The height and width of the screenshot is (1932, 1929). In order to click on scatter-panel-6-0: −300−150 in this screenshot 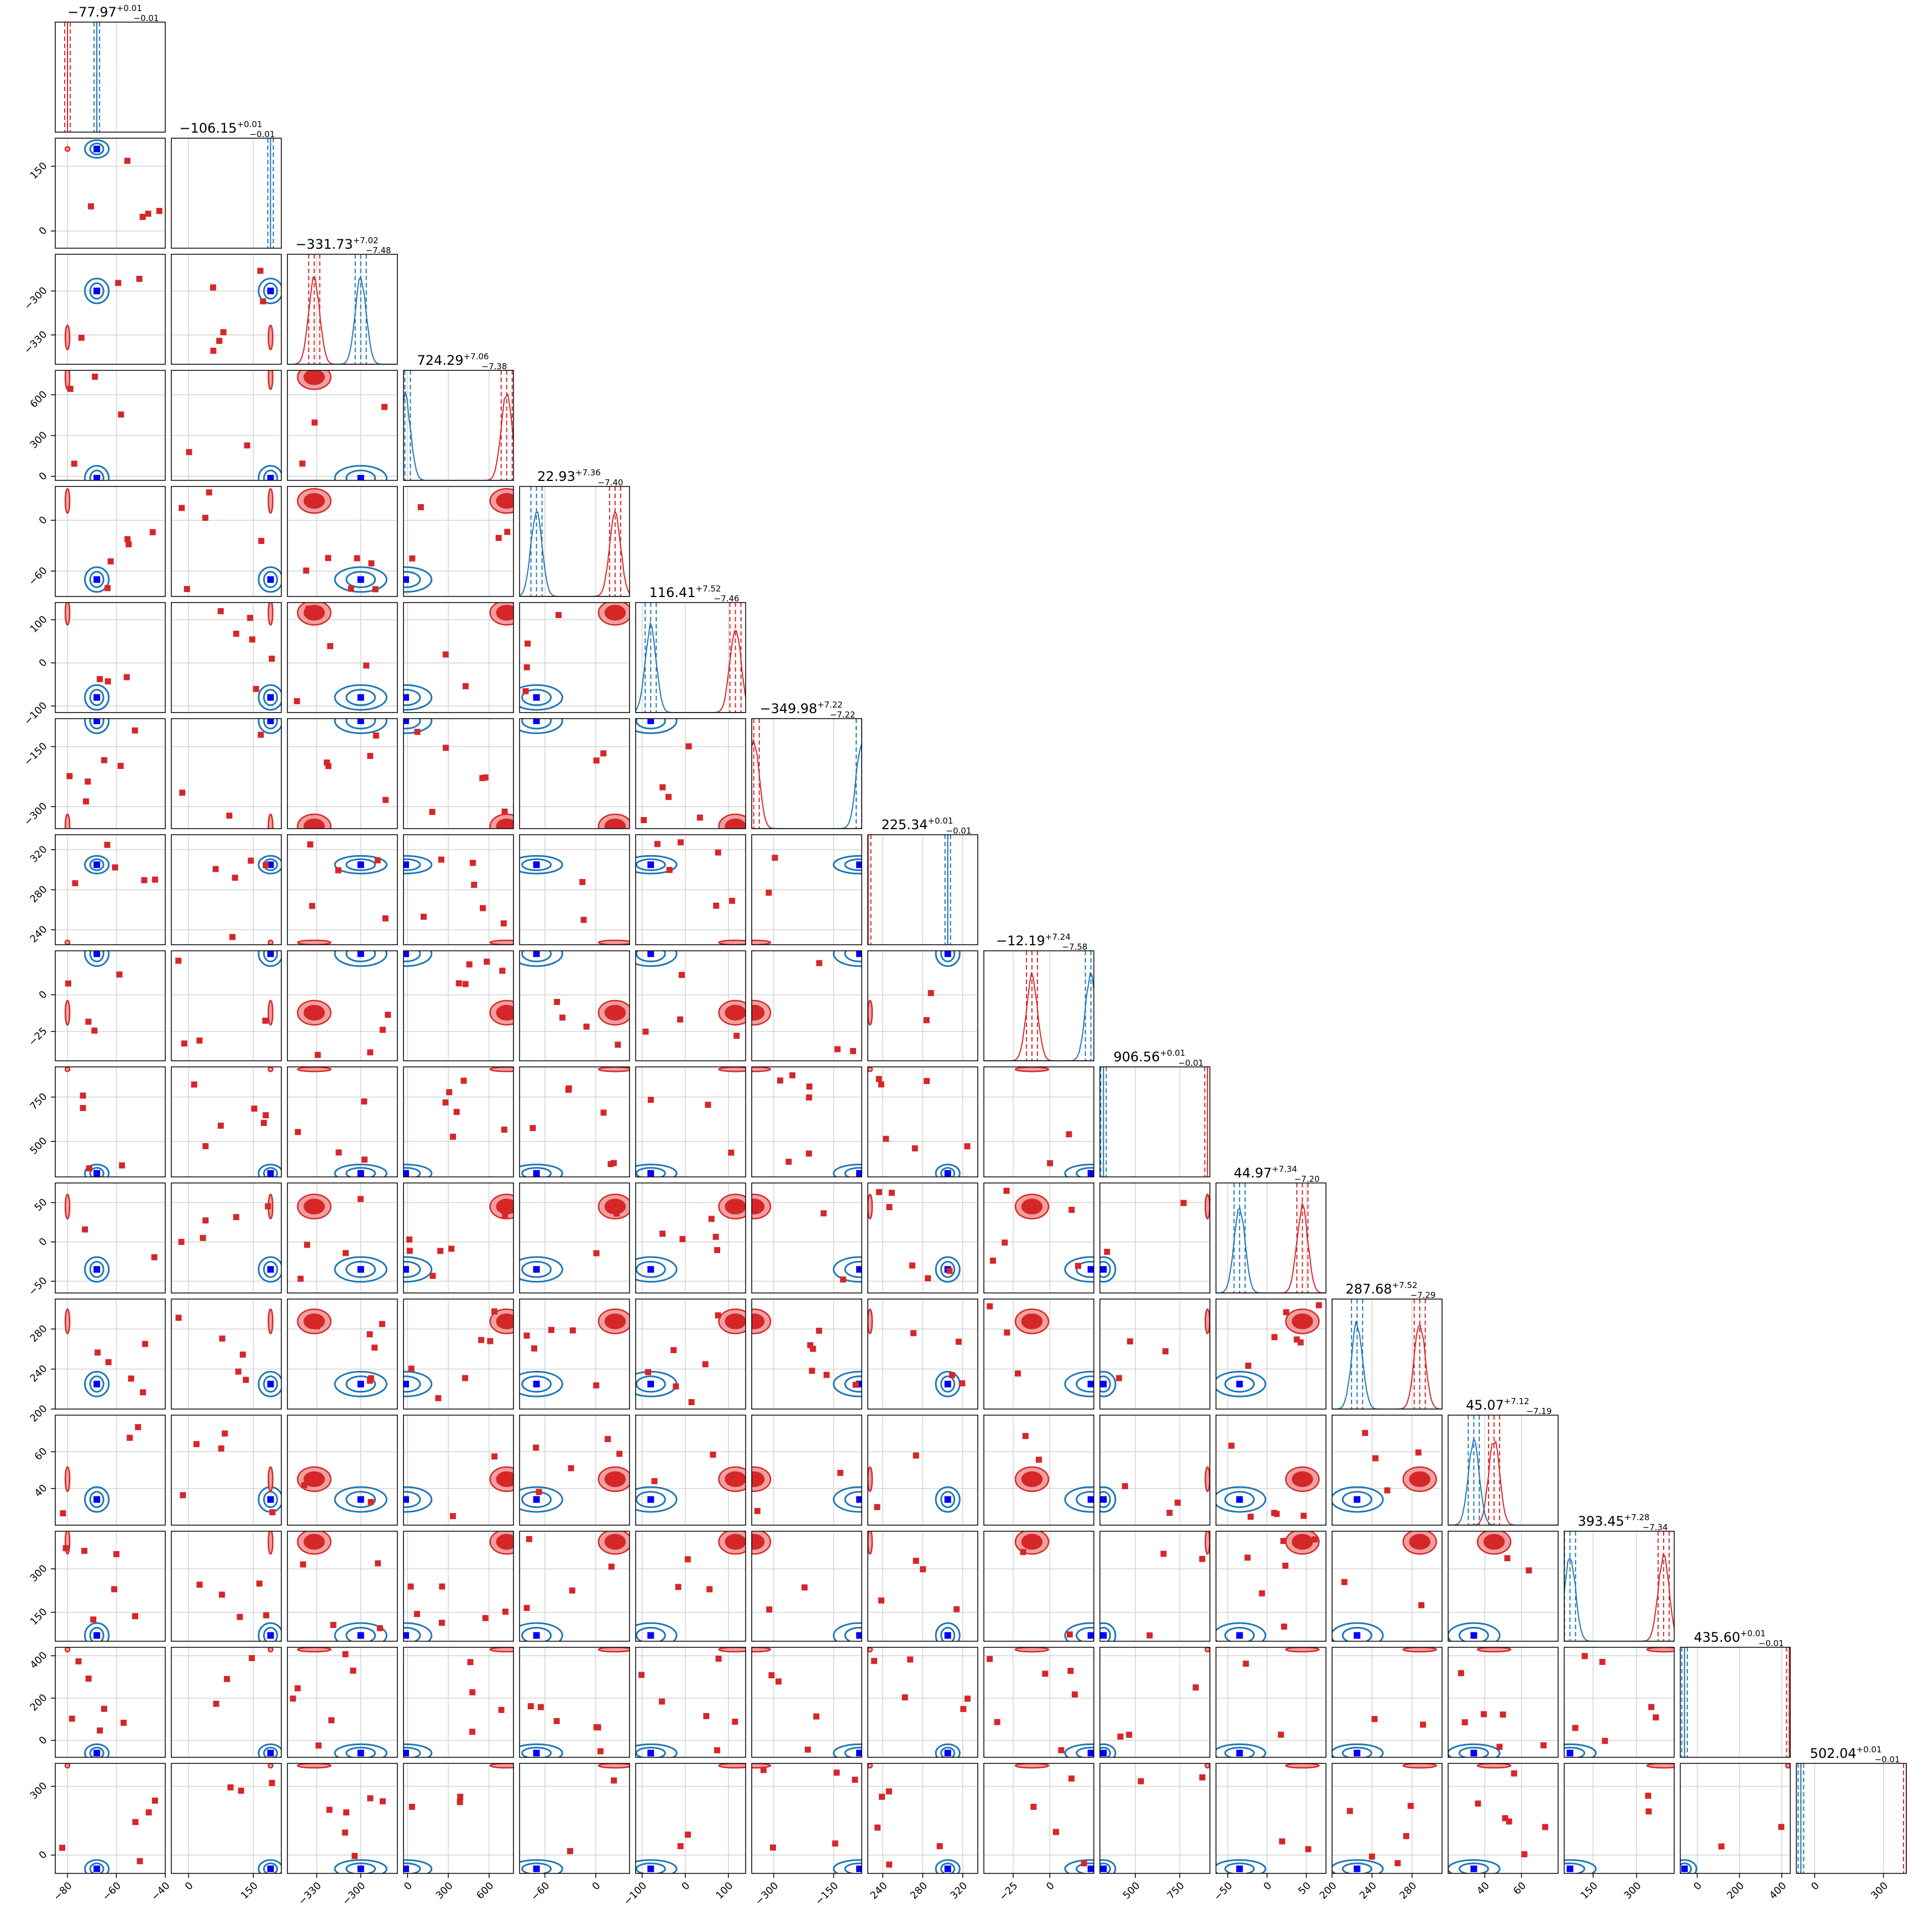, I will do `click(94, 773)`.